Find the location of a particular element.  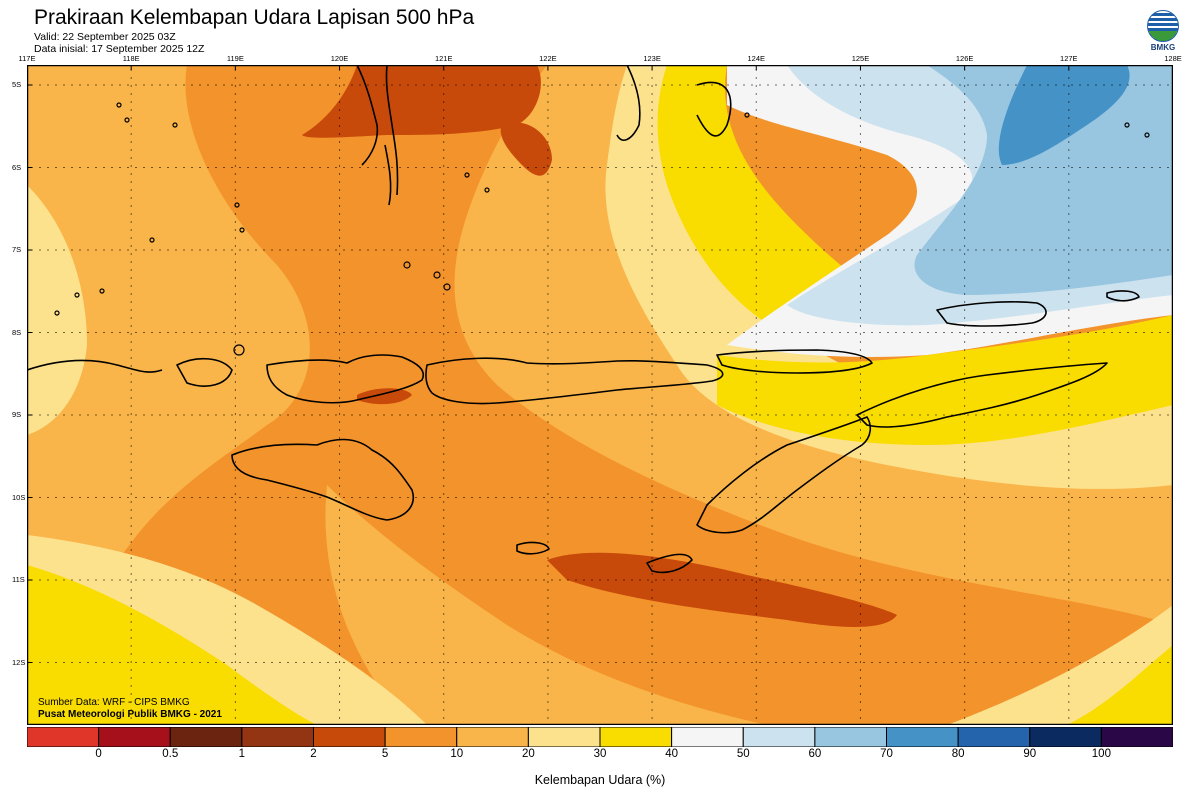

colorbar-tick-label: 90 is located at coordinates (1030, 754).